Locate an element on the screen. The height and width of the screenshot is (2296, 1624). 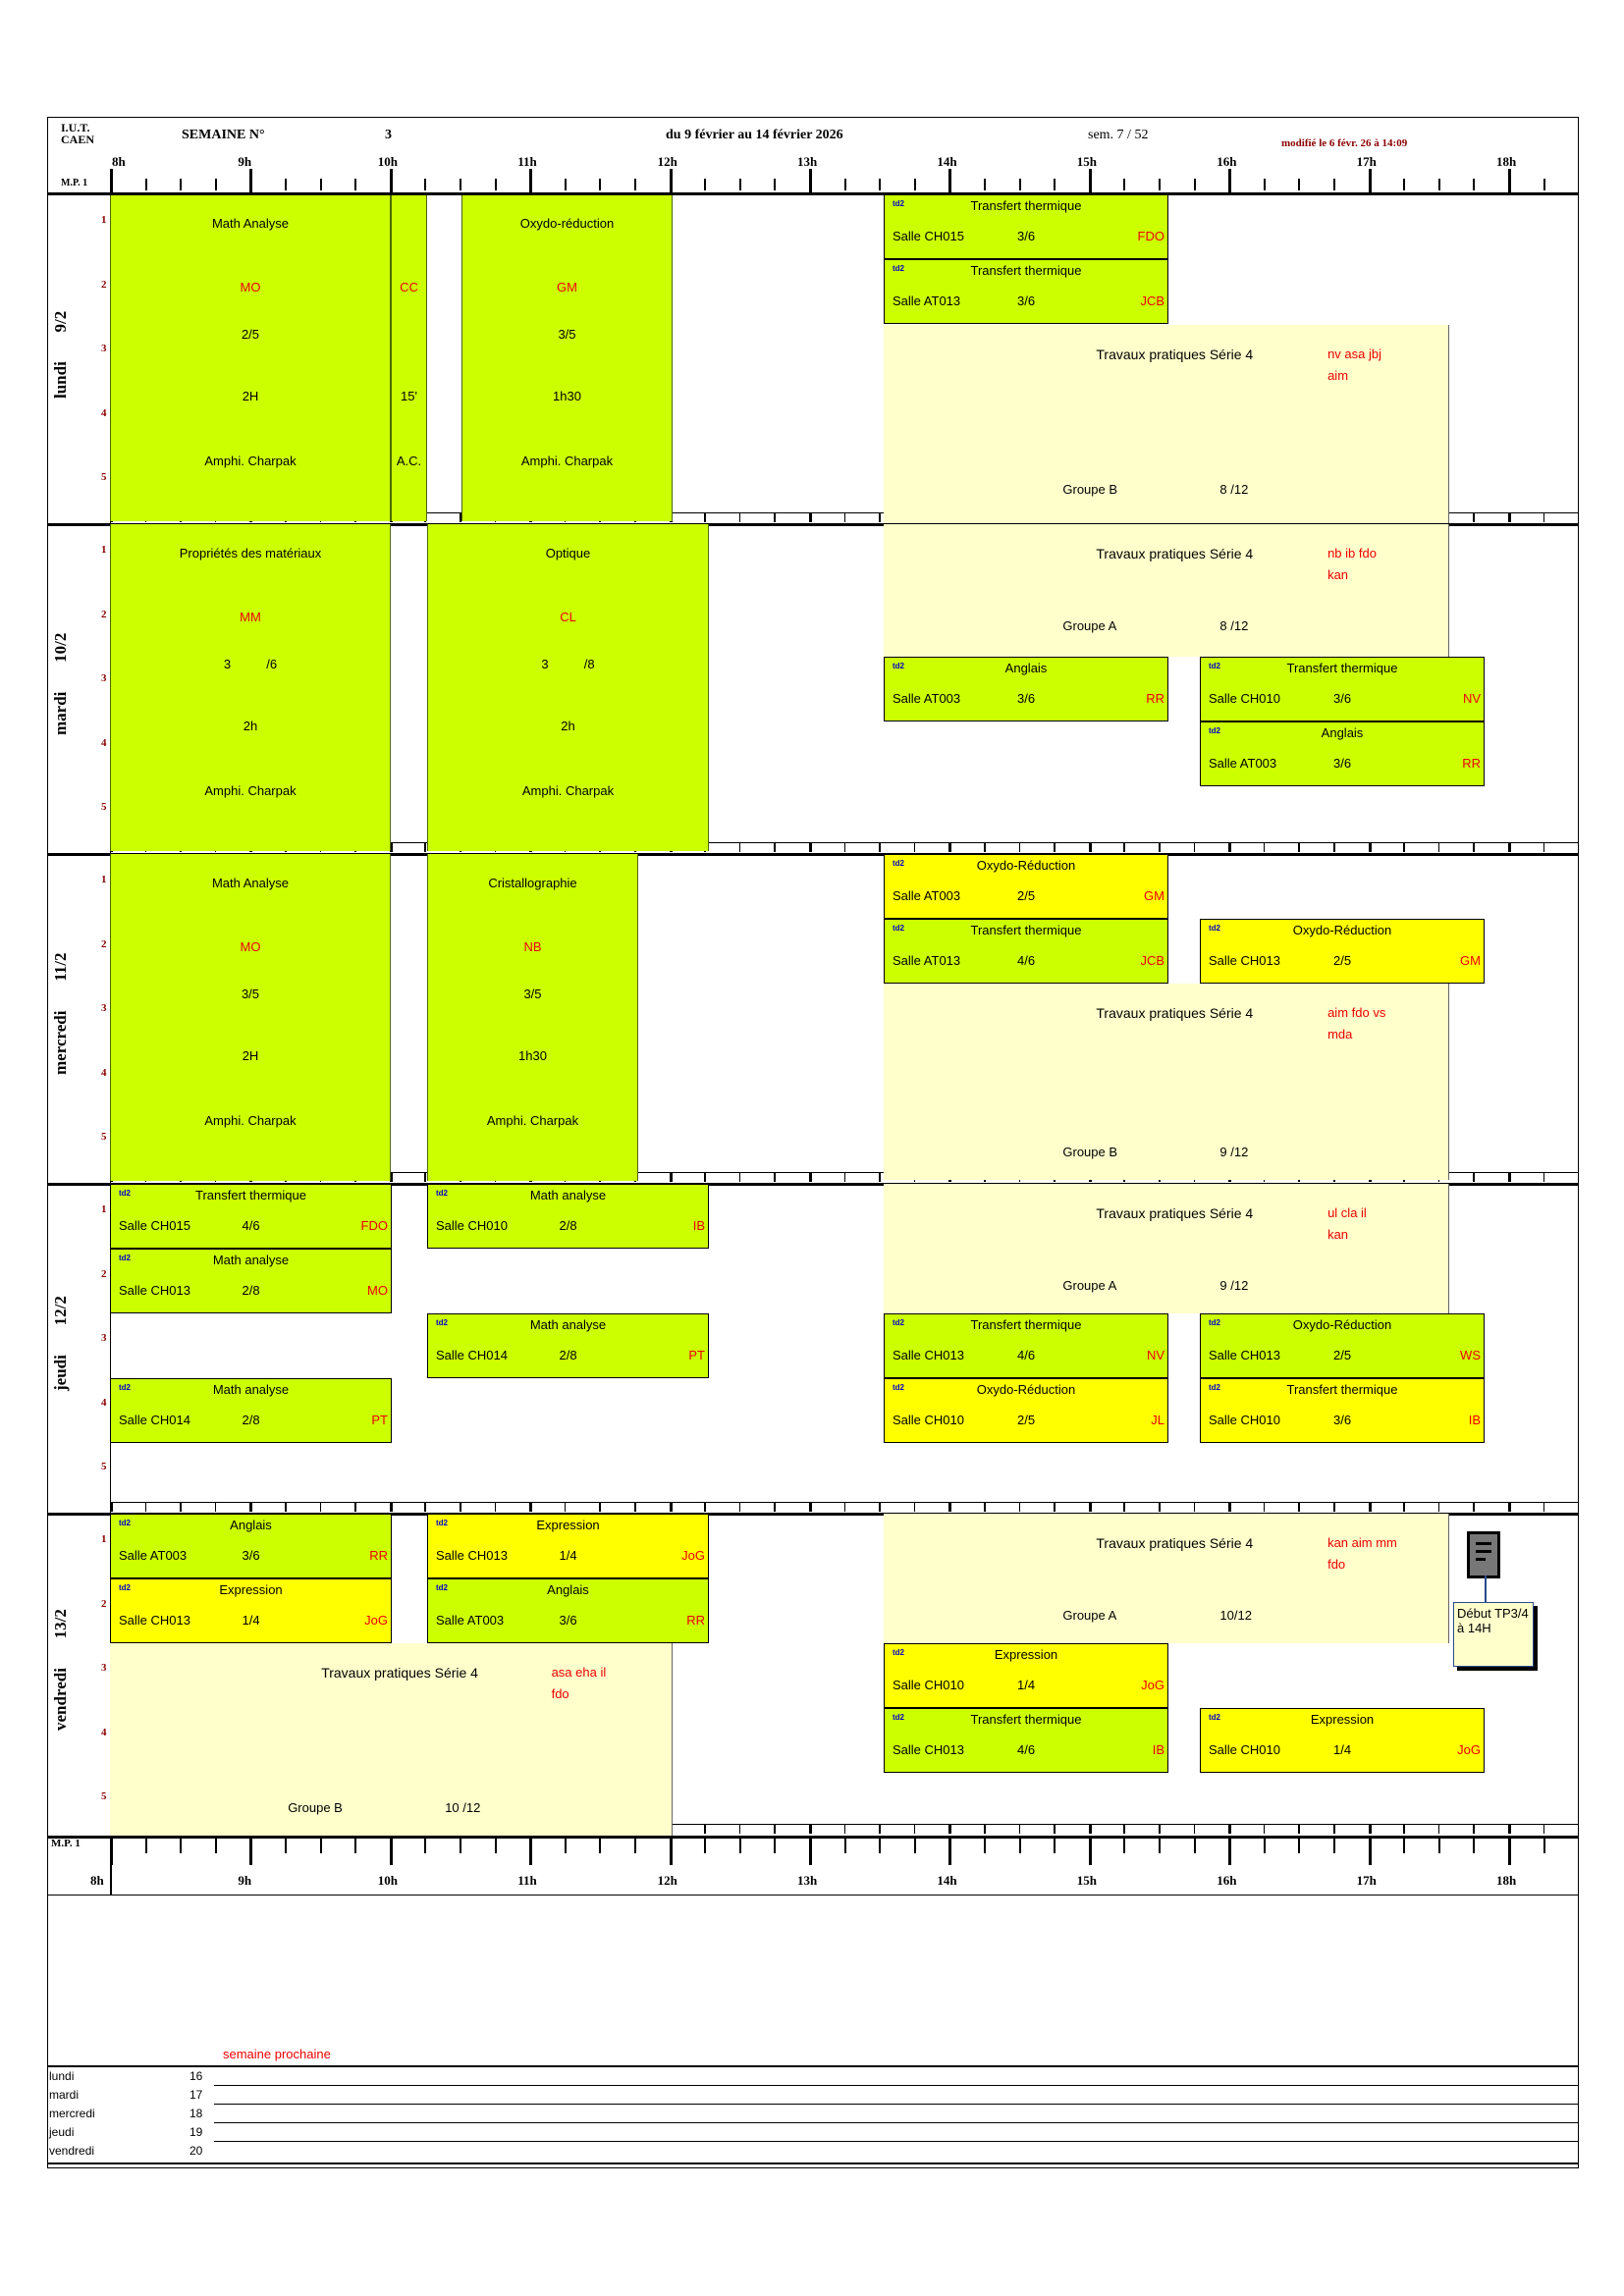
session-title: Expression is located at coordinates (251, 1590).